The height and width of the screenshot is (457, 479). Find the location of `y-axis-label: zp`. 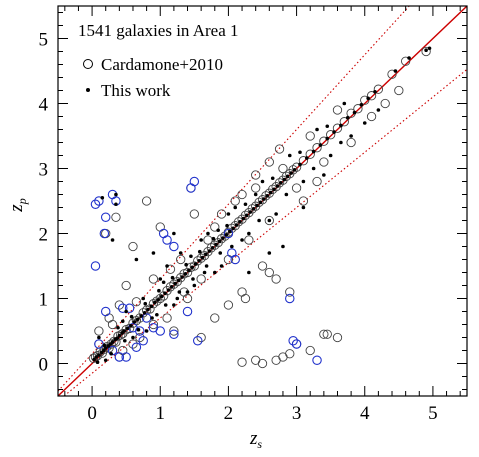

y-axis-label: zp is located at coordinates (17, 205).